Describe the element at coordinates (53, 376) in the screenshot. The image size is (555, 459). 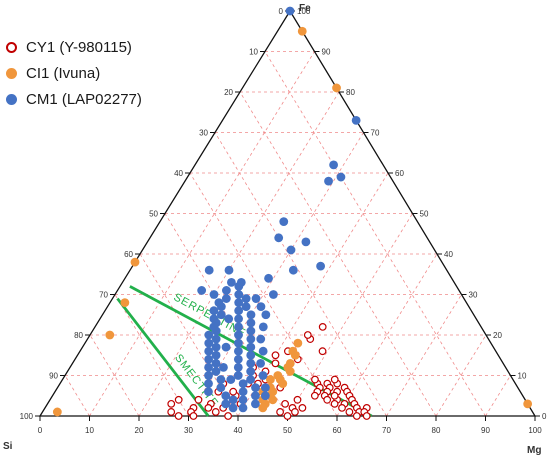
I see `tick-label-left: 90` at that location.